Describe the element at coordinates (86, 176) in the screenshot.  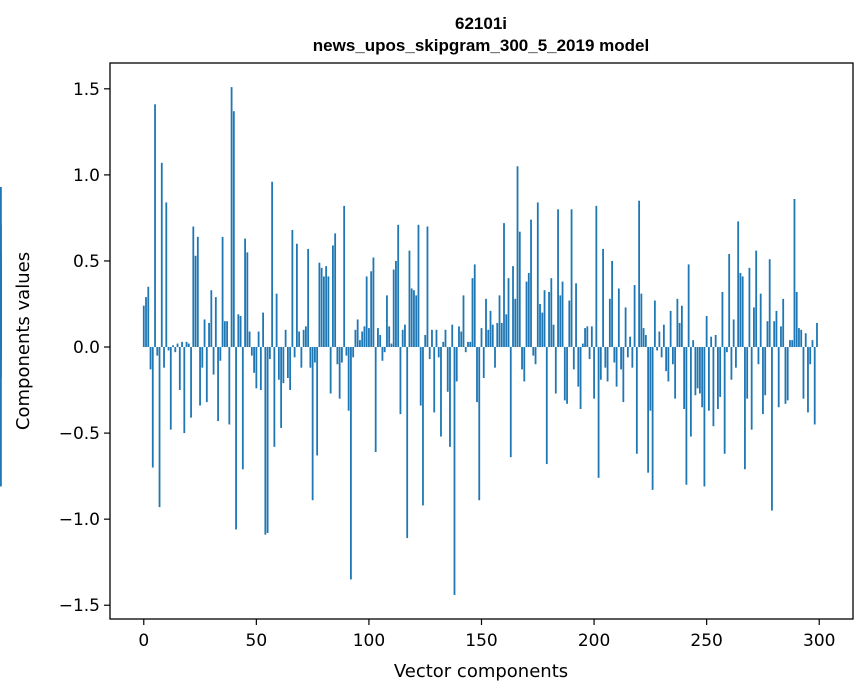
I see `y-tick-label: 1.0` at that location.